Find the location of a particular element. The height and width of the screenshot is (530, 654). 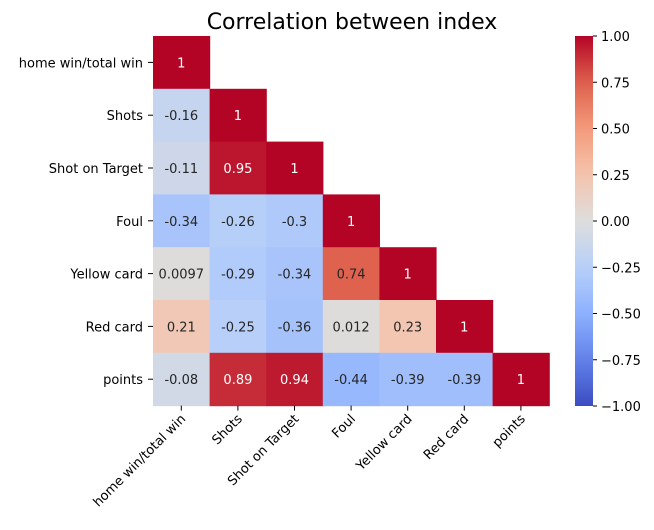

cell-value-label-3-3: 1 is located at coordinates (351, 222).